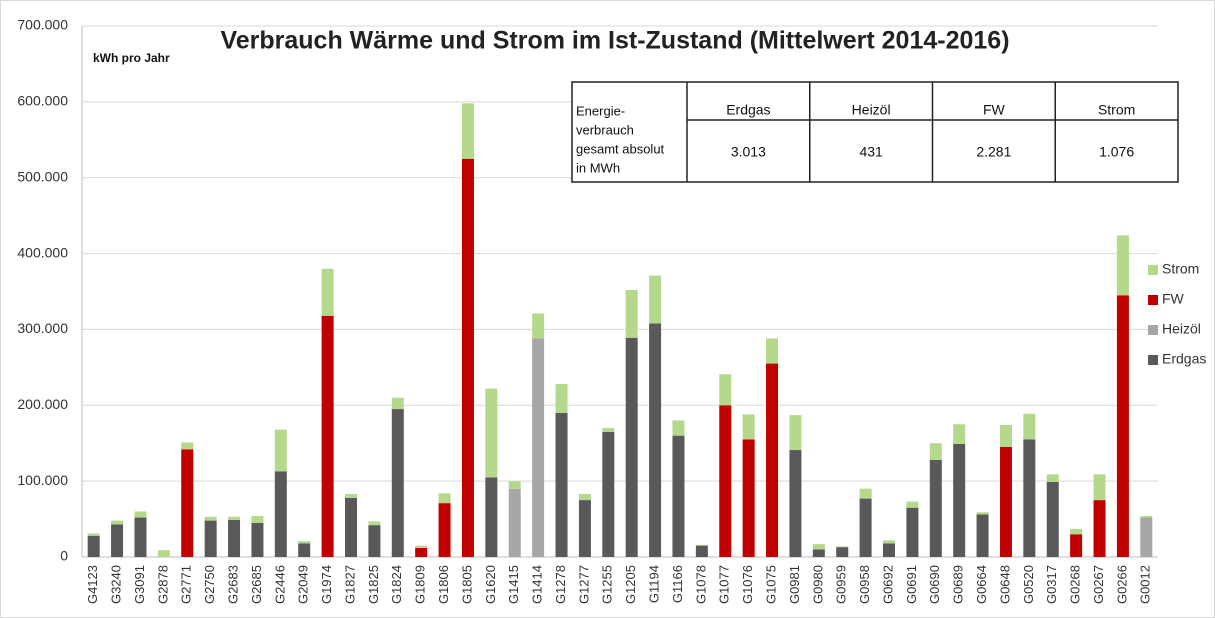 This screenshot has width=1215, height=618. What do you see at coordinates (841, 584) in the screenshot?
I see `x-tick-label: G0959` at bounding box center [841, 584].